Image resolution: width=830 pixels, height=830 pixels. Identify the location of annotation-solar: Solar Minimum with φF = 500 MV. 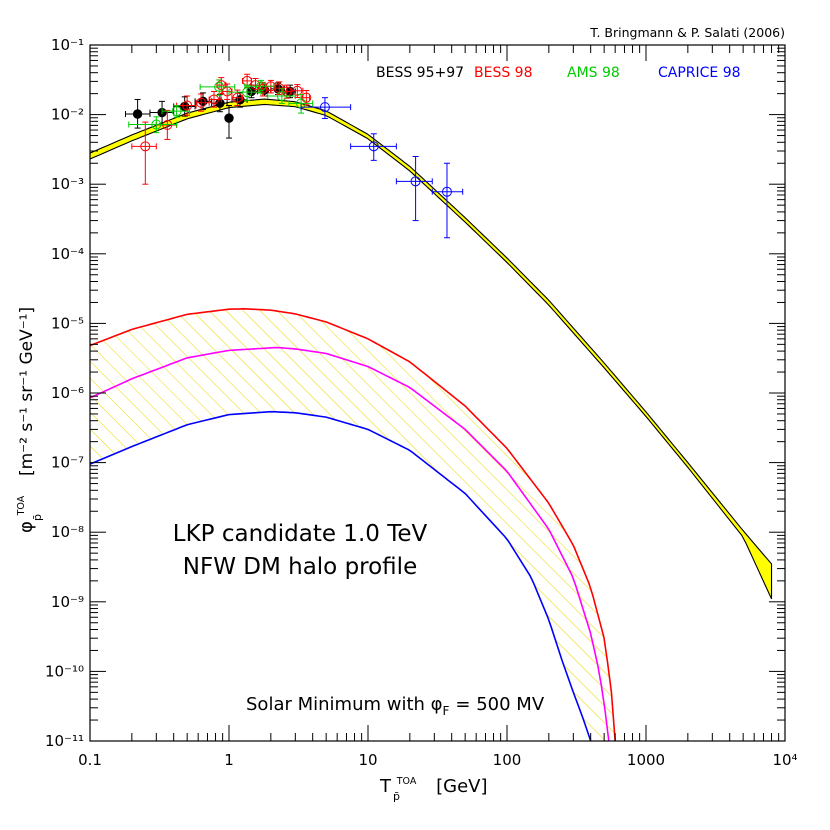
(395, 706).